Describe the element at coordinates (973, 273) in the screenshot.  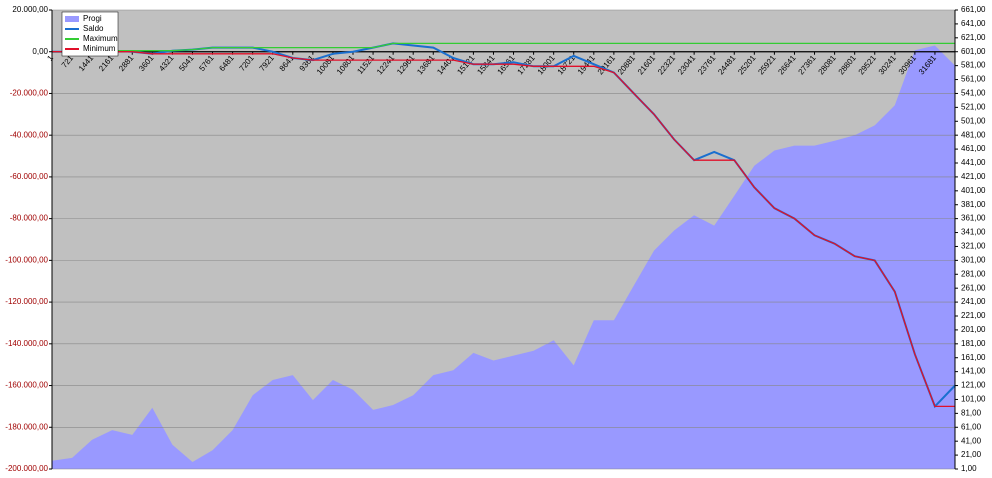
I see `y2-tick-label: 281,00` at that location.